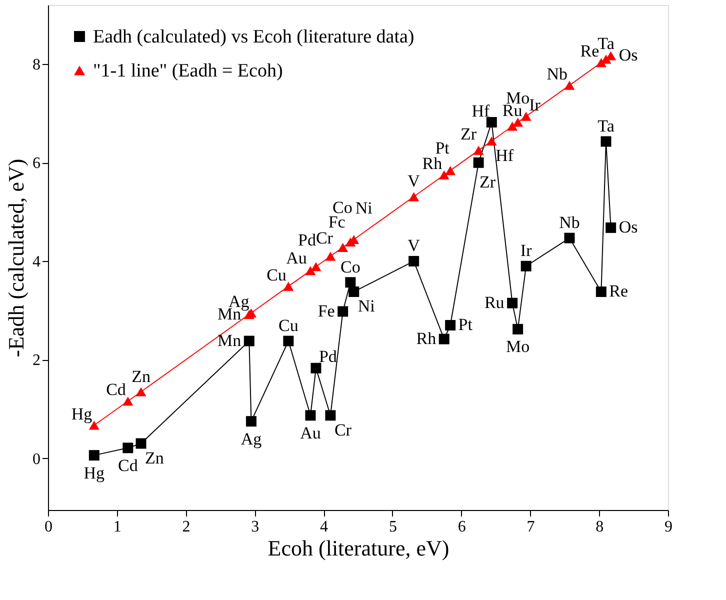 This screenshot has height=600, width=726. Describe the element at coordinates (462, 527) in the screenshot. I see `x-tick-label: 6` at that location.